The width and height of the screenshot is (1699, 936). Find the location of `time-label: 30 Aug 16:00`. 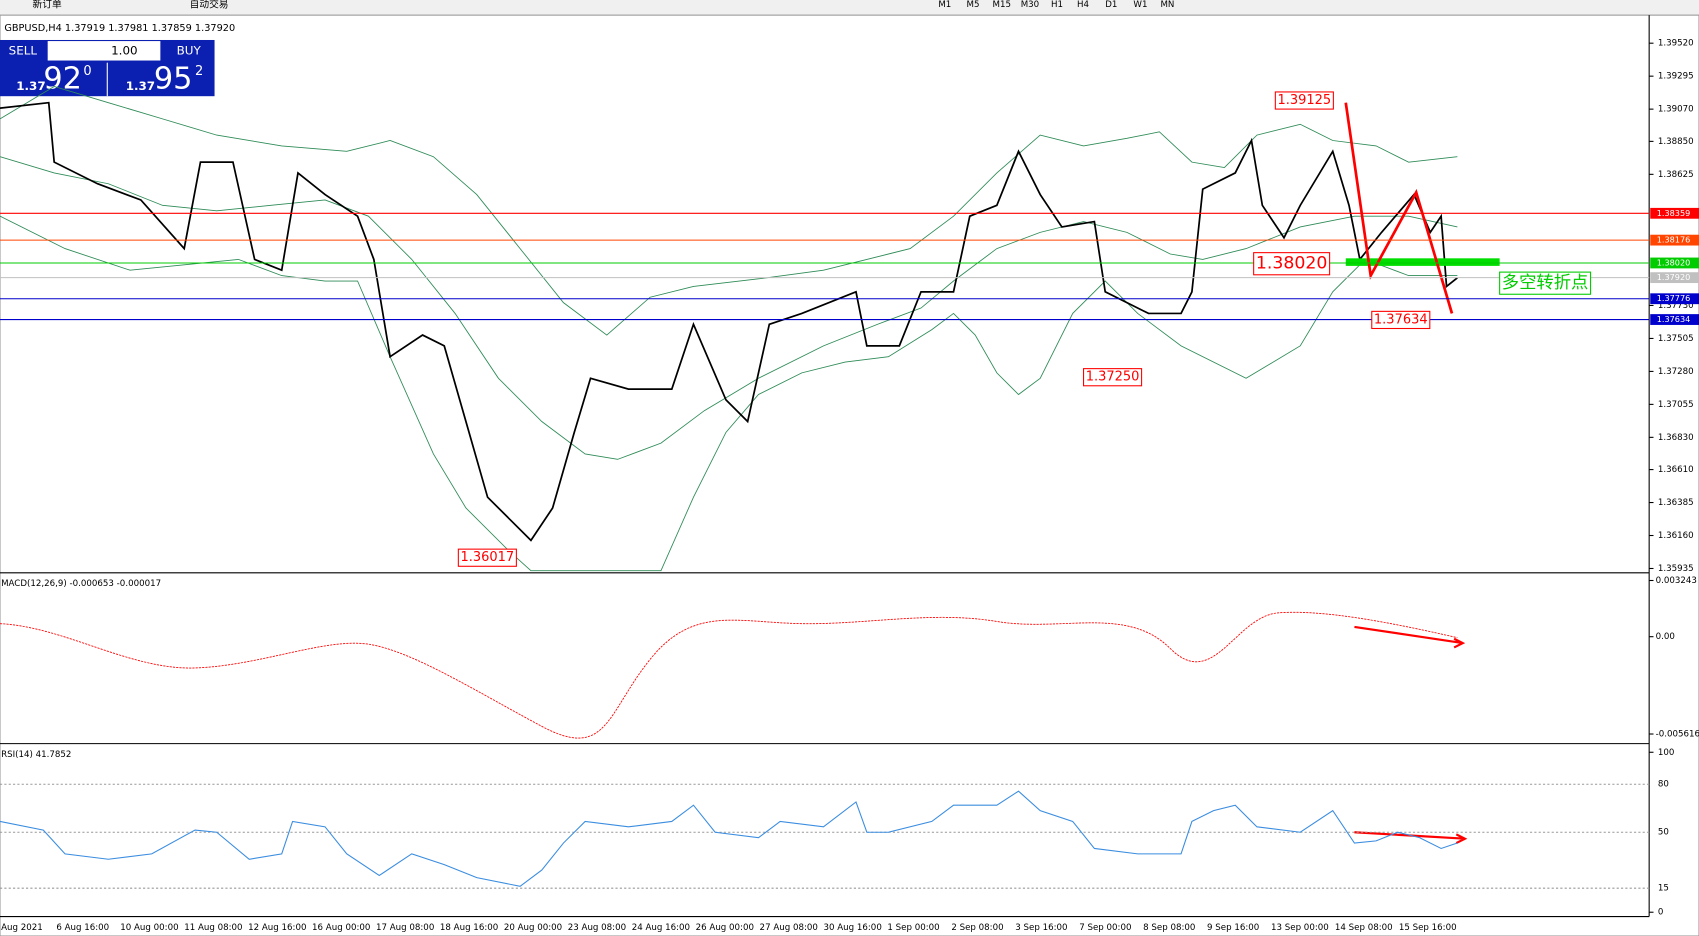

time-label: 30 Aug 16:00 is located at coordinates (852, 928).